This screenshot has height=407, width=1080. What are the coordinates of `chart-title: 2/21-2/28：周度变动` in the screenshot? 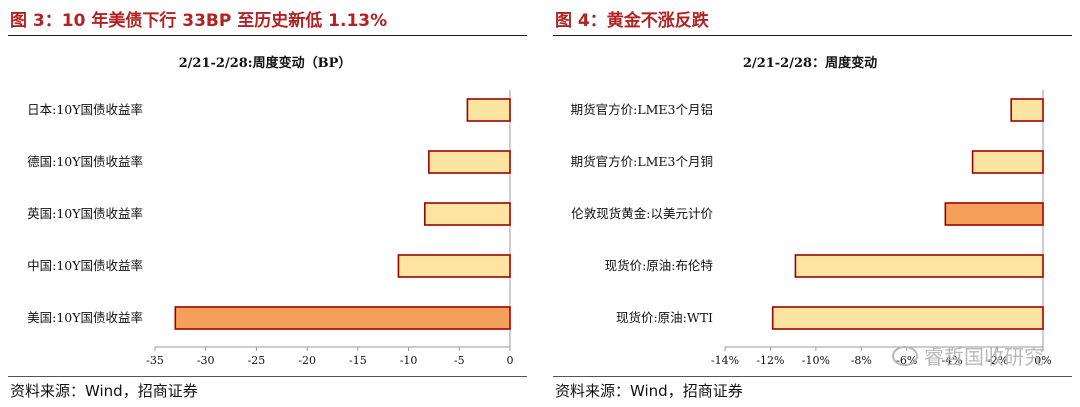 It's located at (810, 63).